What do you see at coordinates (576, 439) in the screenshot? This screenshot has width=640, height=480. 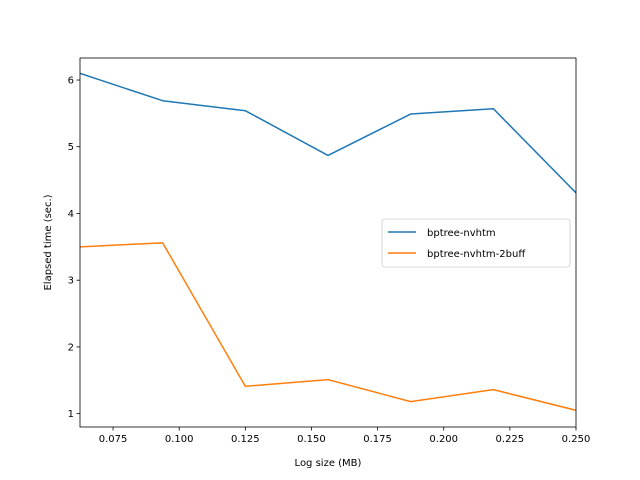 I see `x-tick-label: 0.250` at bounding box center [576, 439].